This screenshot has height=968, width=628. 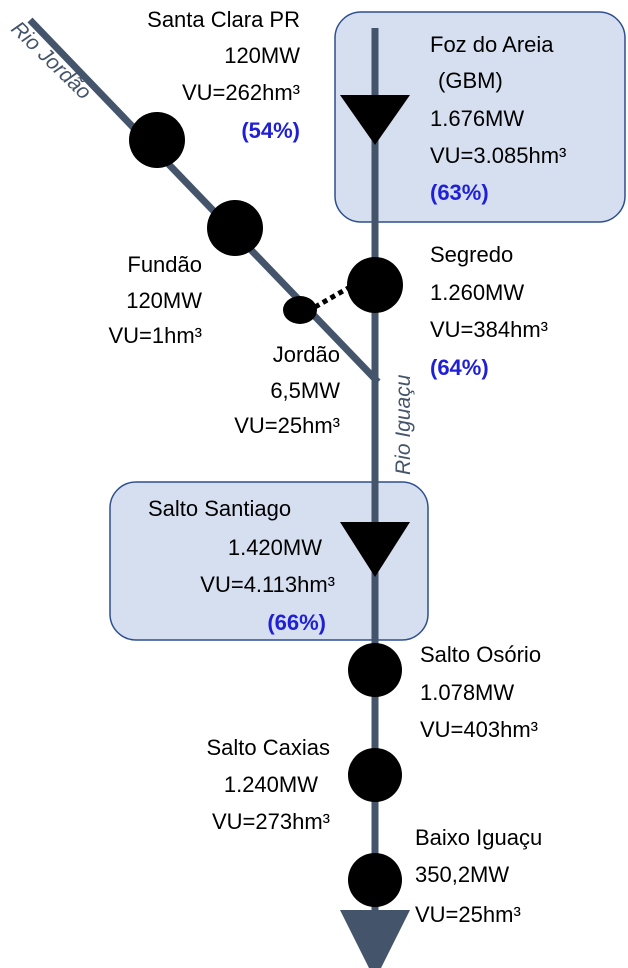 What do you see at coordinates (271, 784) in the screenshot?
I see `plant-power: 1.240MW` at bounding box center [271, 784].